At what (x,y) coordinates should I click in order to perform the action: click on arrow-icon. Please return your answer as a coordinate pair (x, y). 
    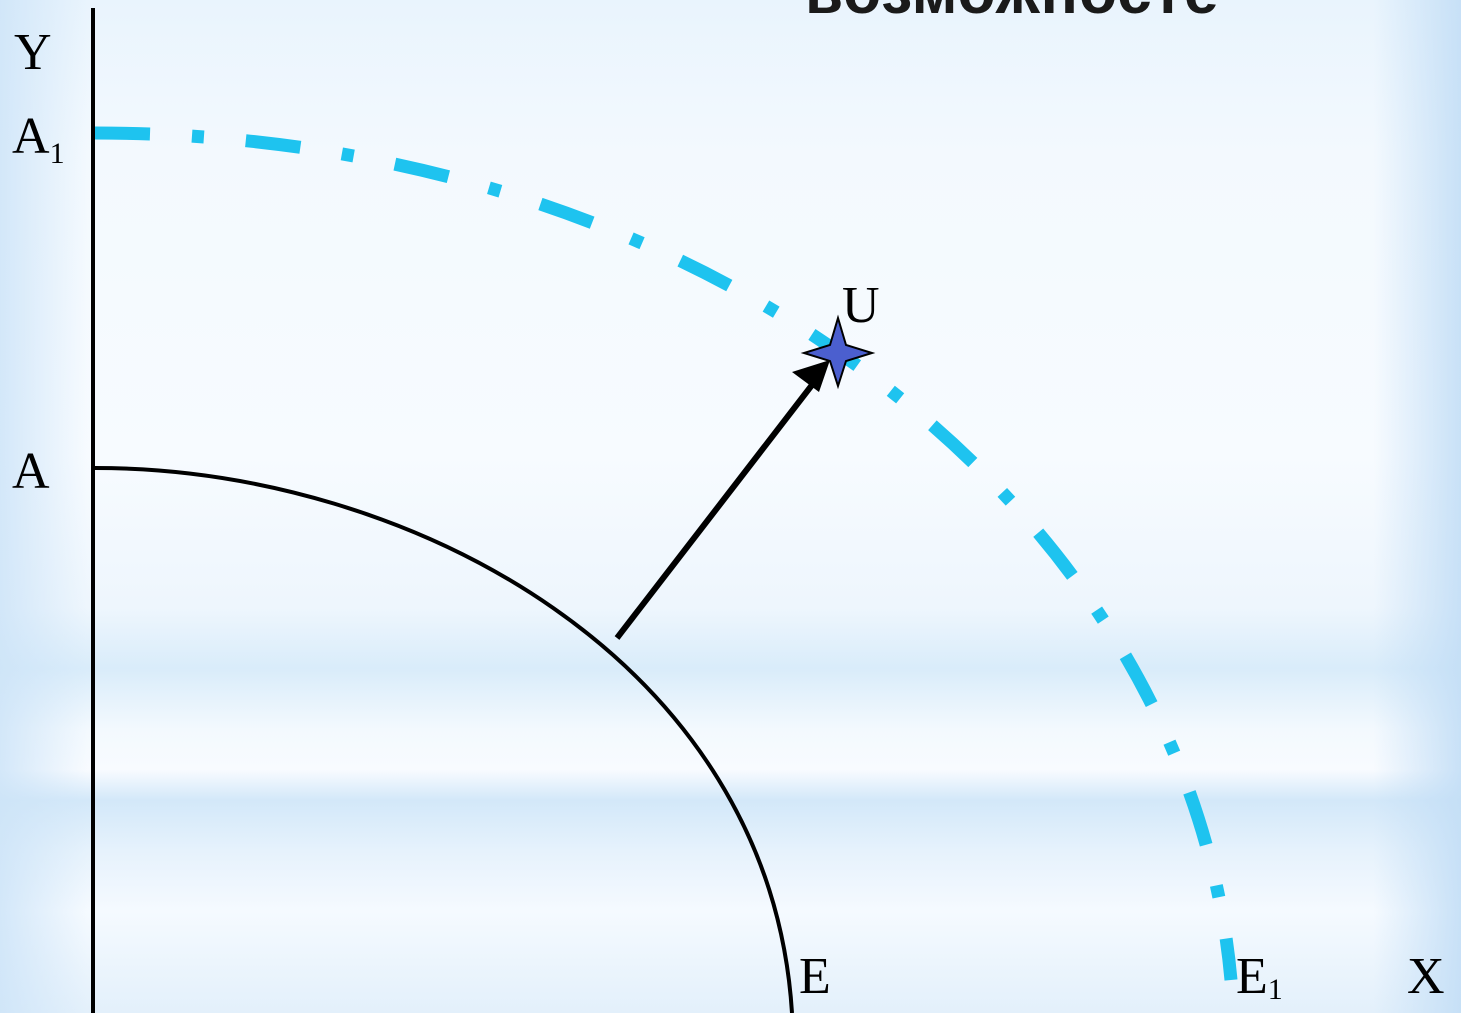
    Looking at the image, I should click on (811, 376).